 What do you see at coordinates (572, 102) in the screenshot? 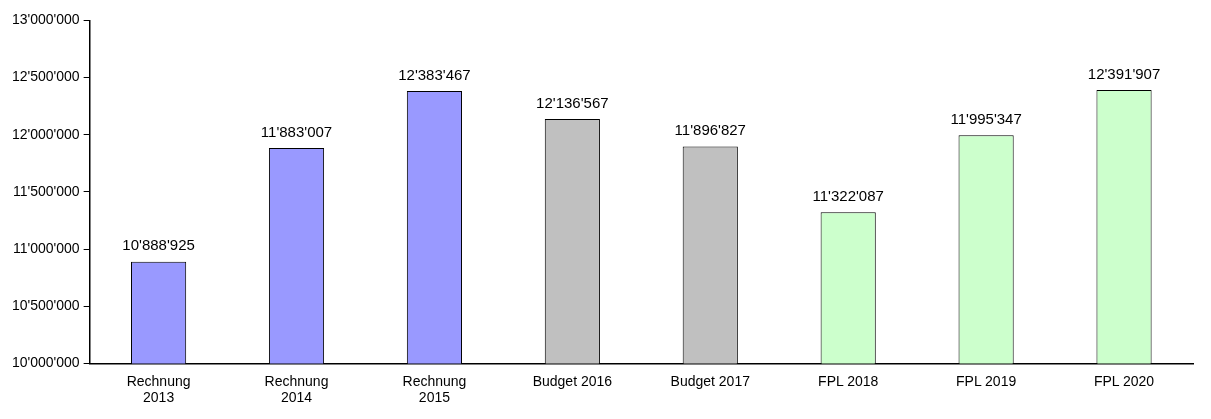
I see `data-label: 12'136'567` at bounding box center [572, 102].